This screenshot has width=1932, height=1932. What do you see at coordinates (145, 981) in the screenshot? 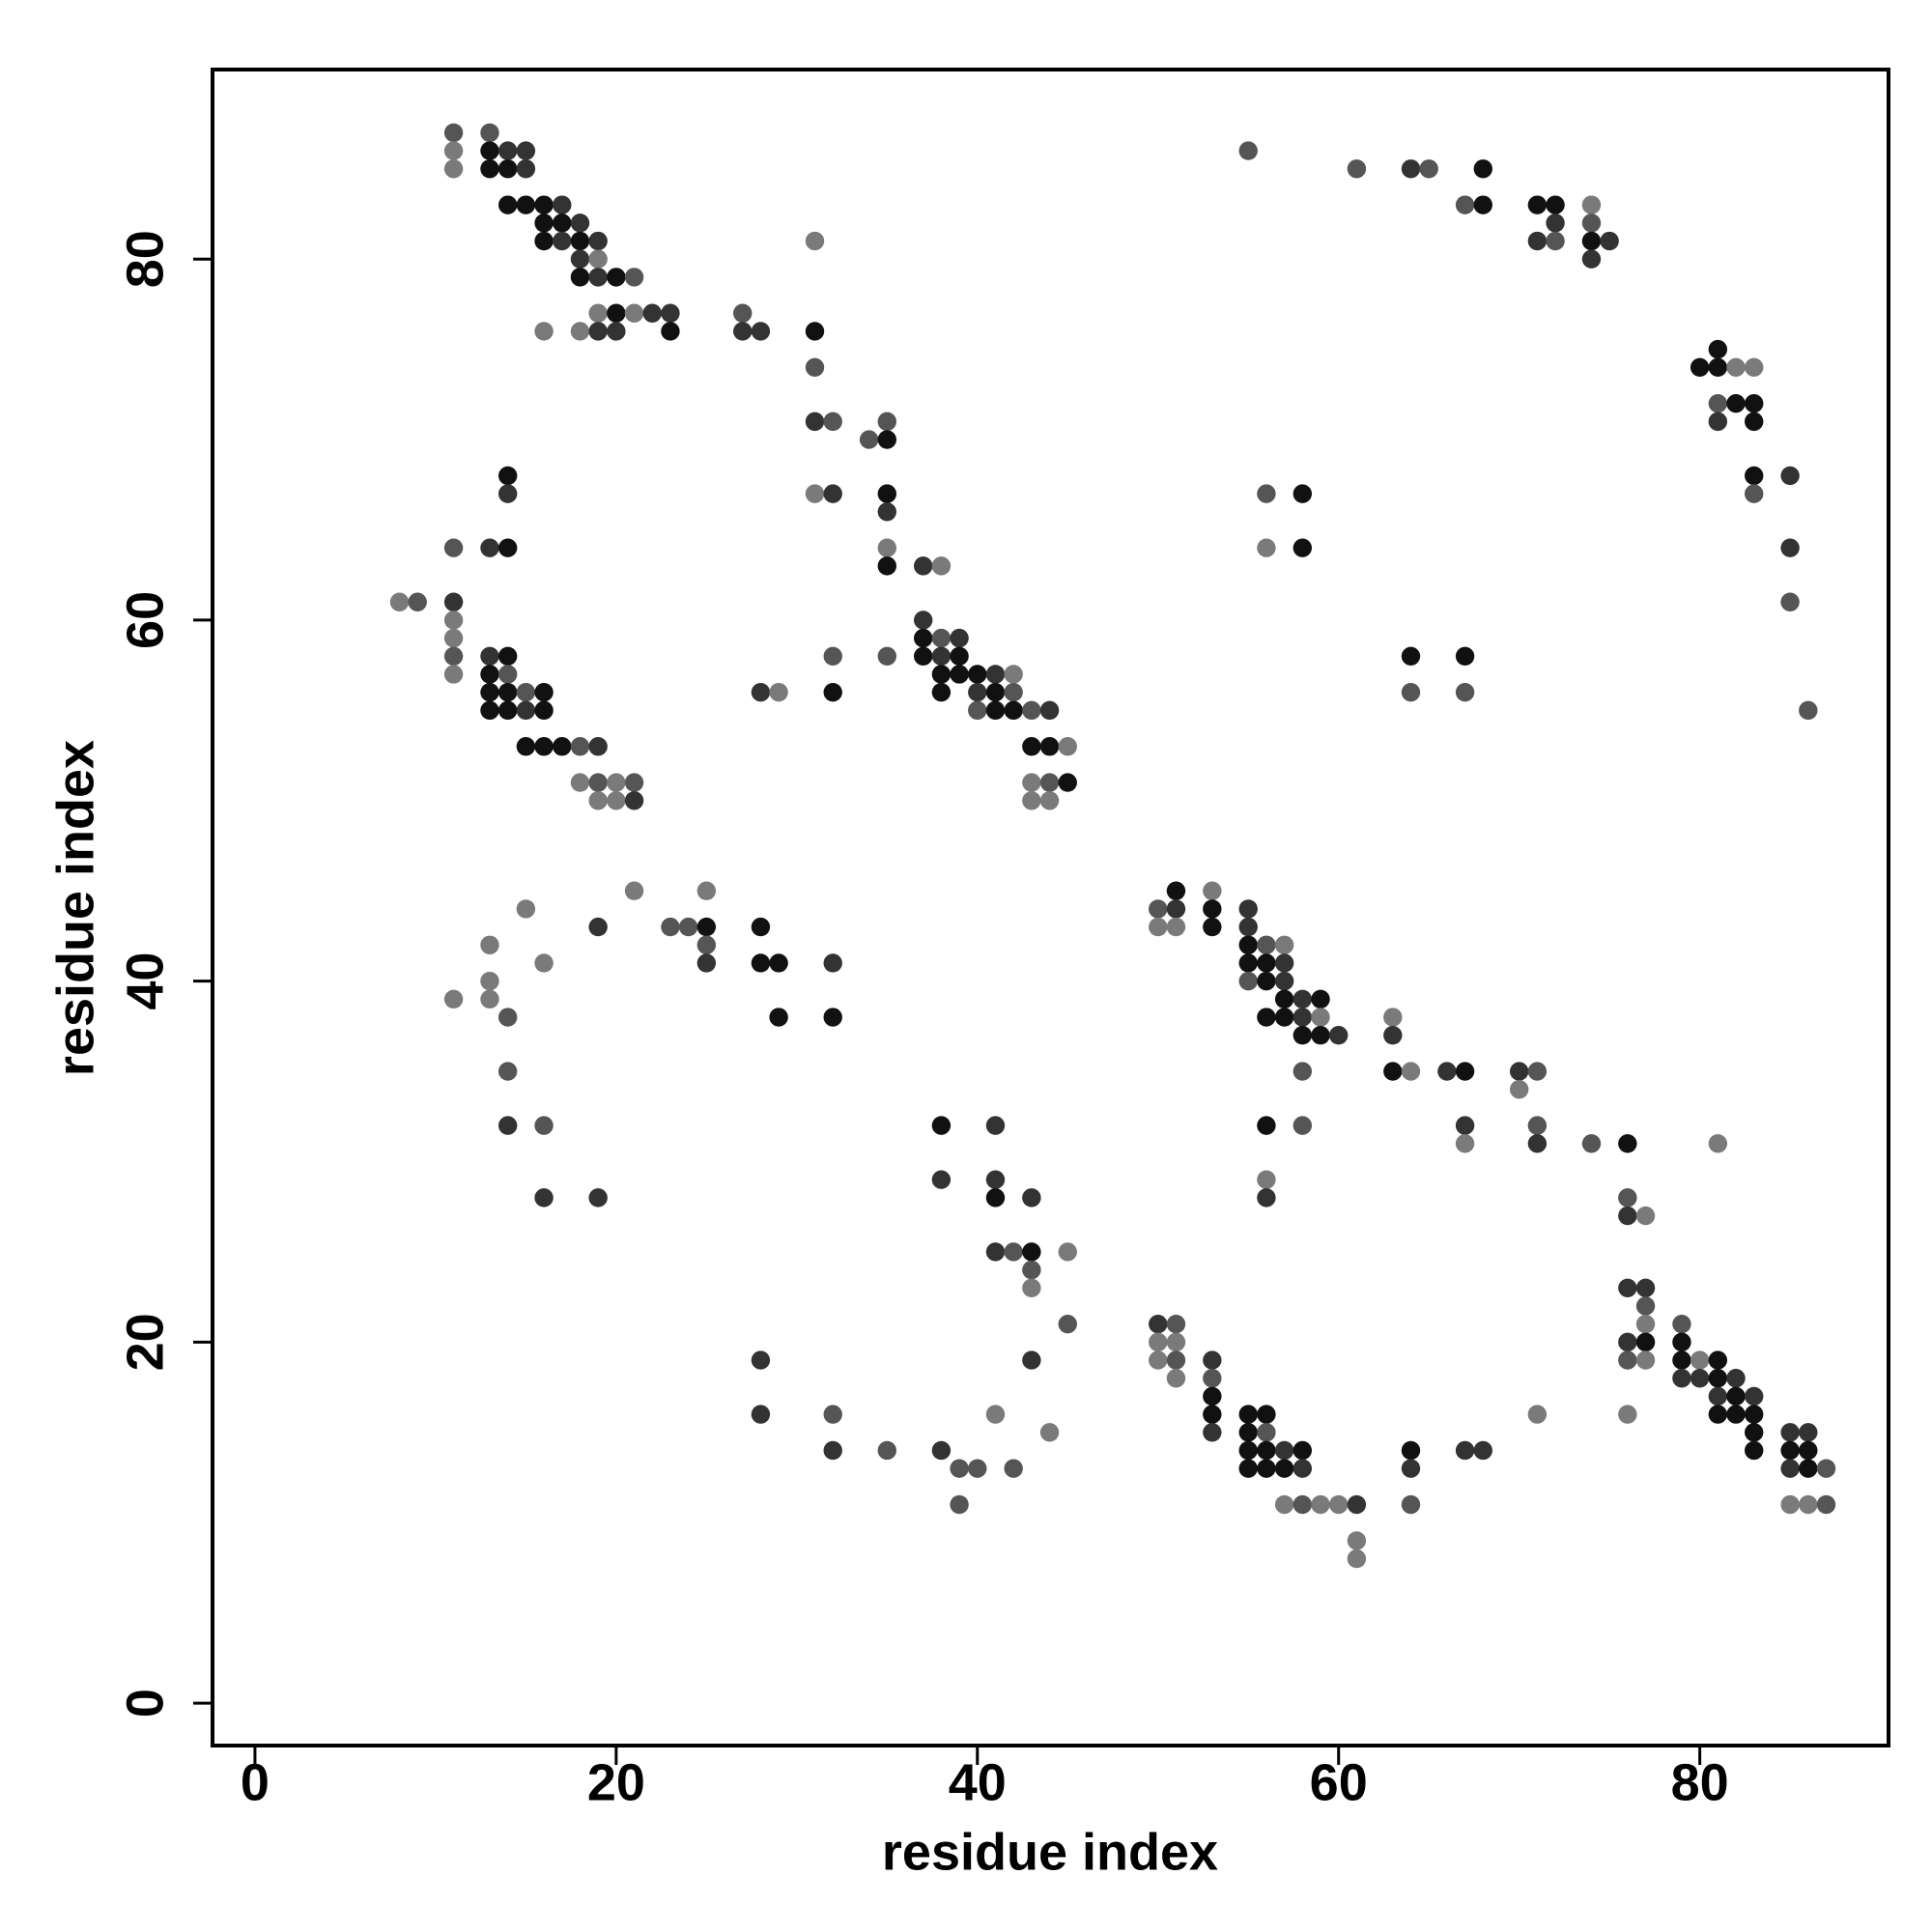
I see `y-tick-label: 40` at bounding box center [145, 981].